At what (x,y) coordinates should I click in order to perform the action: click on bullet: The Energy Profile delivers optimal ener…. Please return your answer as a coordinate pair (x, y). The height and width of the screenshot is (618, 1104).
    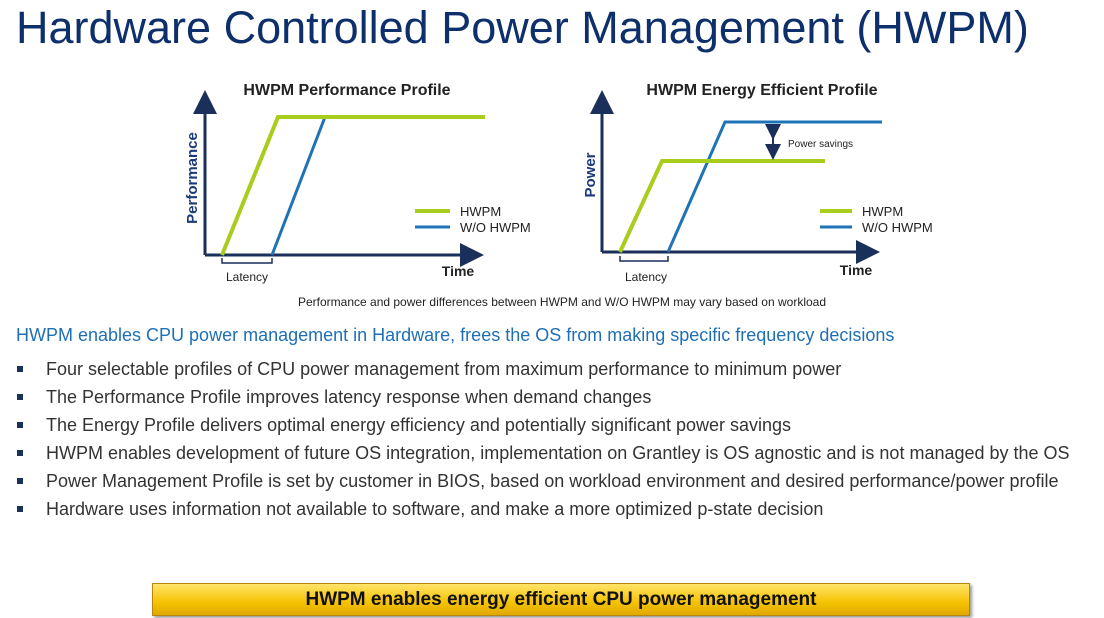
    Looking at the image, I should click on (552, 425).